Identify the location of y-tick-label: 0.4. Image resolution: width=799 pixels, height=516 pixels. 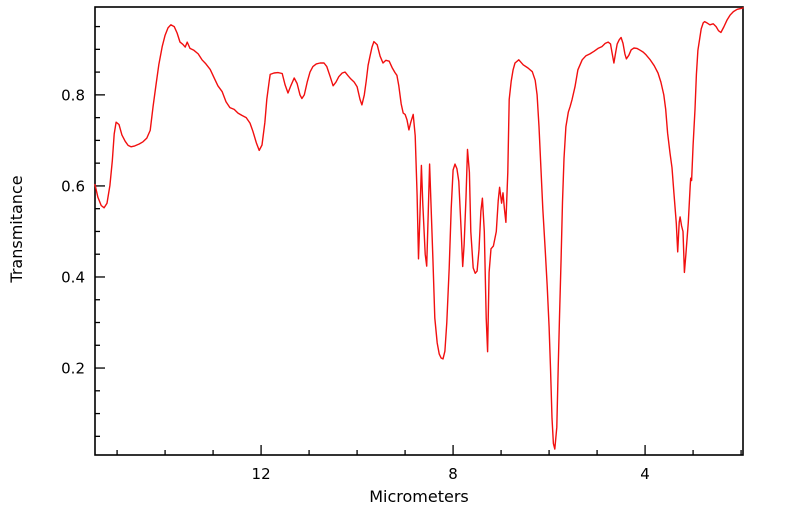
(73, 277).